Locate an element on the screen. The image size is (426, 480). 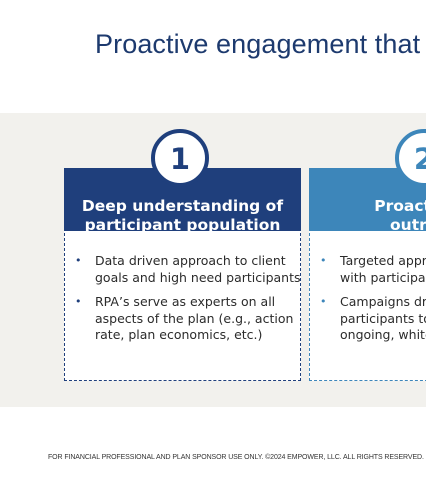
bullet-text-line: goals and high need participants is located at coordinates (198, 277).